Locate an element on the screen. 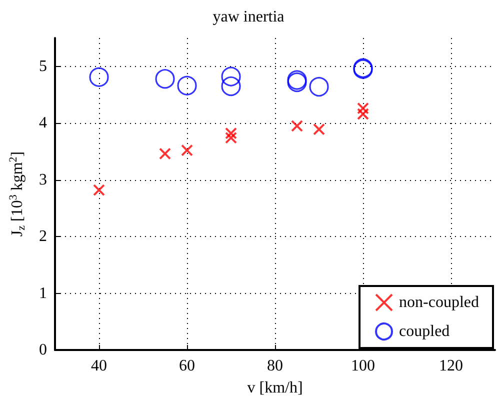  y-tick-label: 1 is located at coordinates (43, 293).